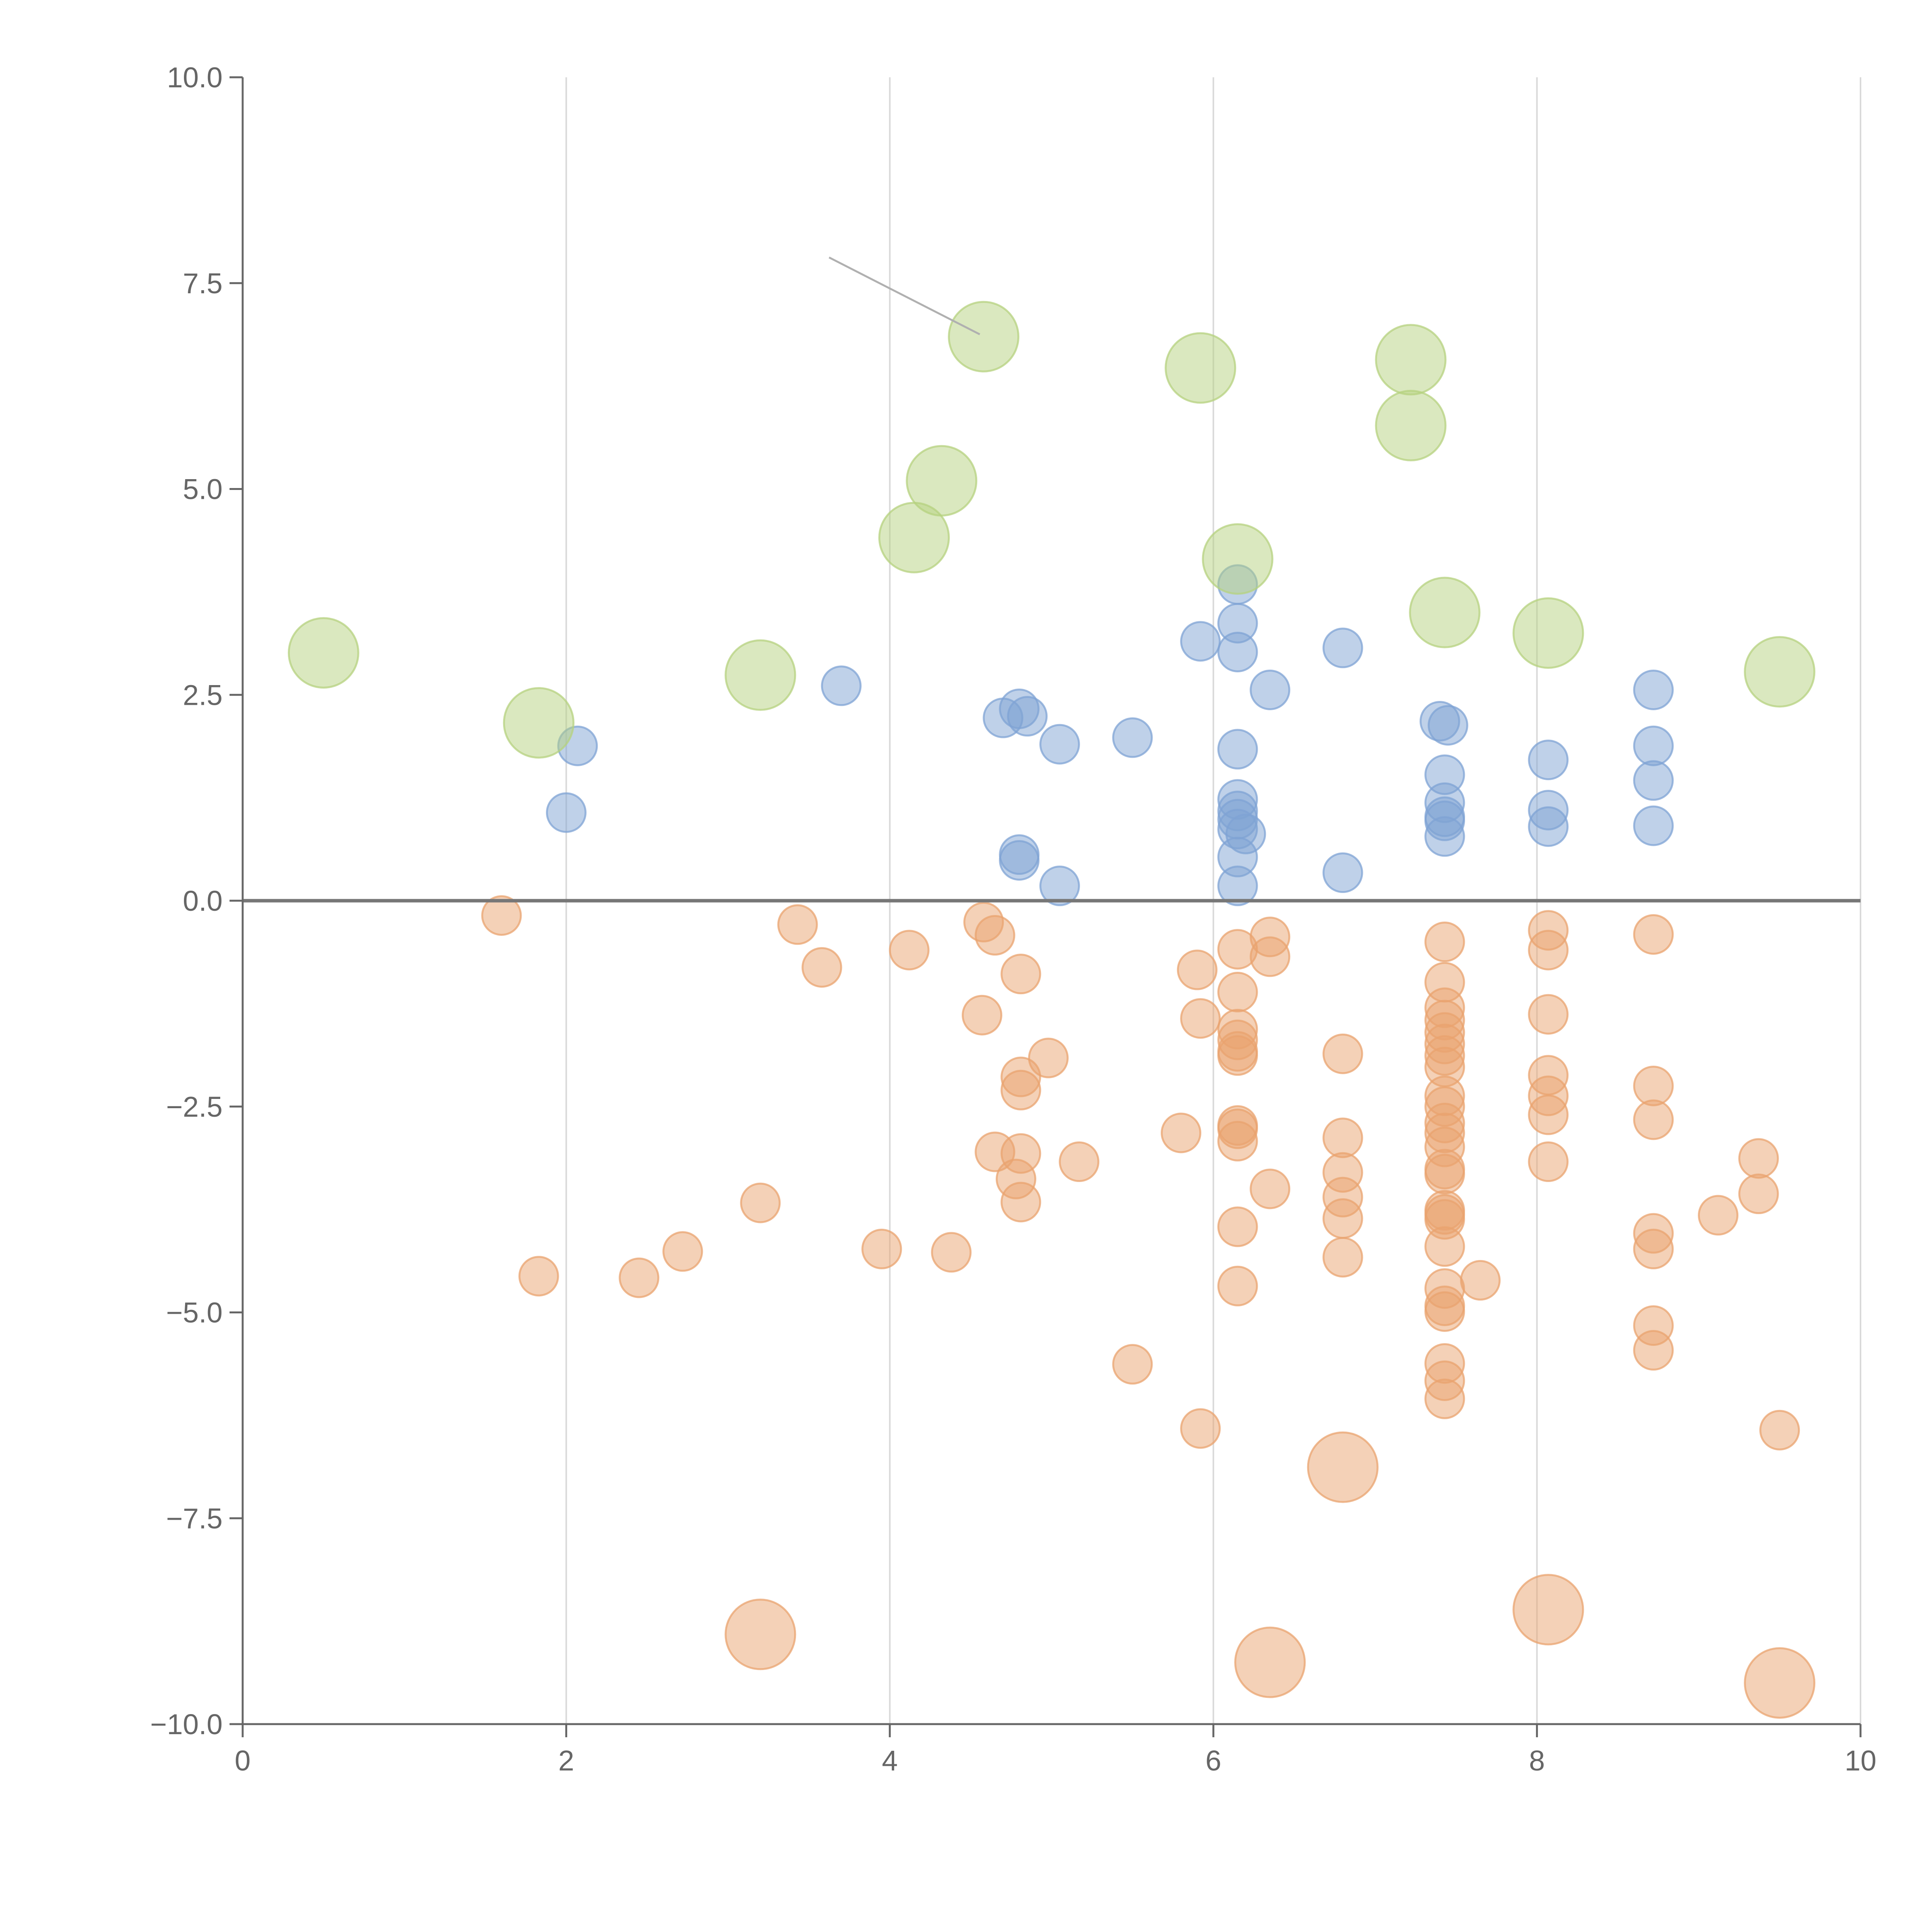 Image resolution: width=1932 pixels, height=1932 pixels. I want to click on y-tick-label-5: −2.5, so click(194, 1107).